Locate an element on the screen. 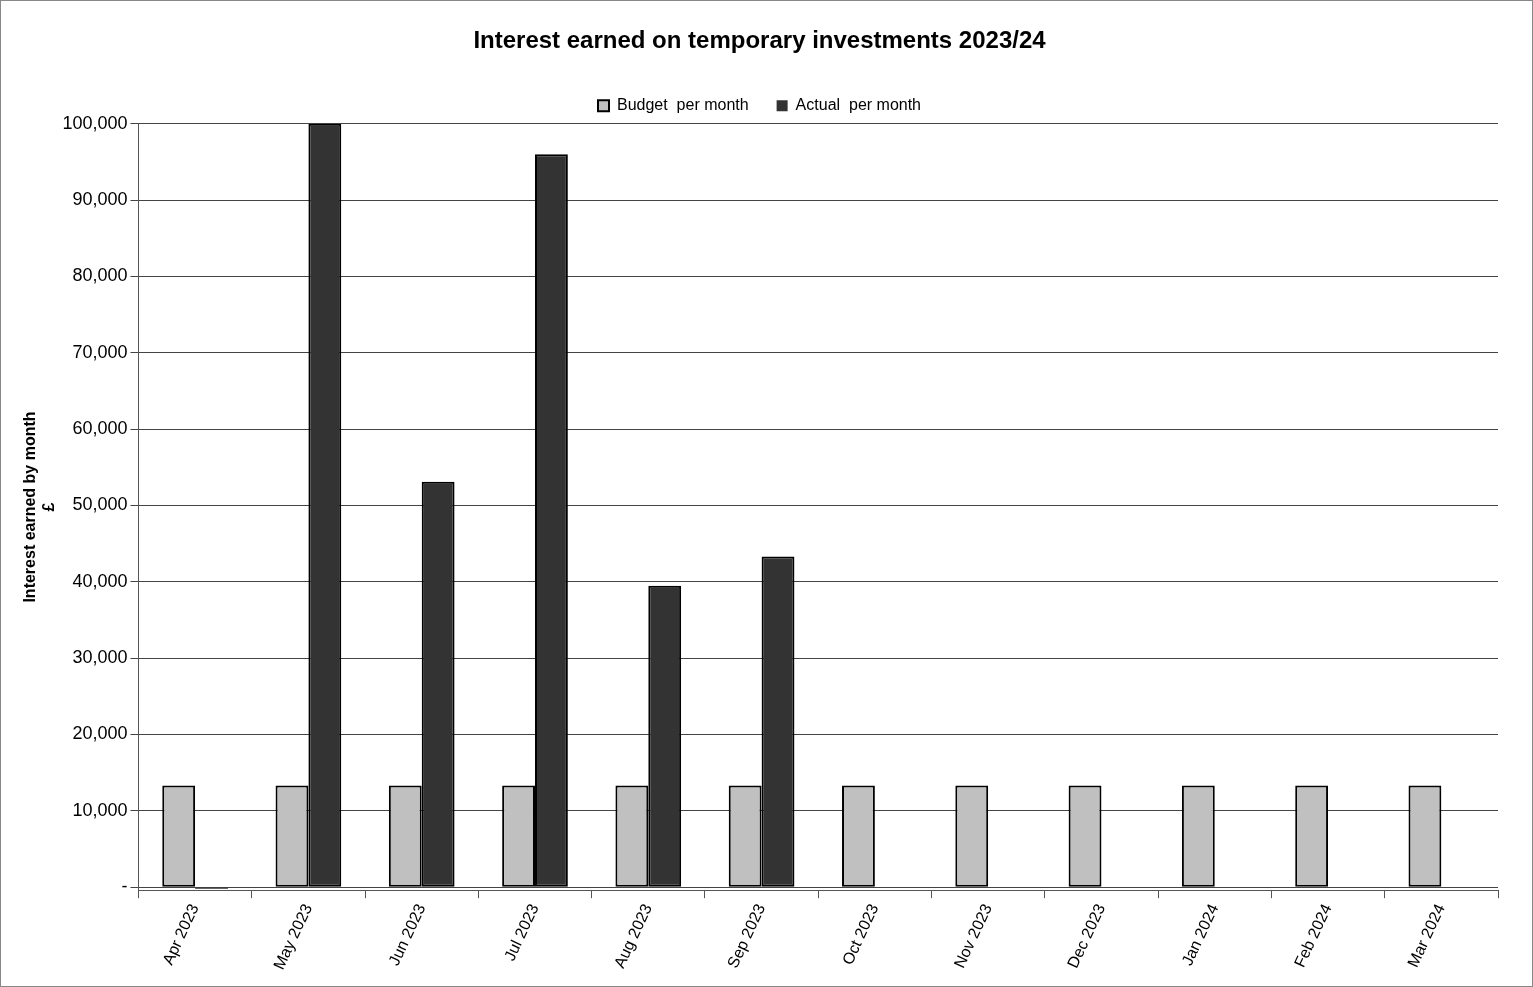 This screenshot has height=987, width=1533. x-tick-label: Dec 2023 is located at coordinates (1086, 936).